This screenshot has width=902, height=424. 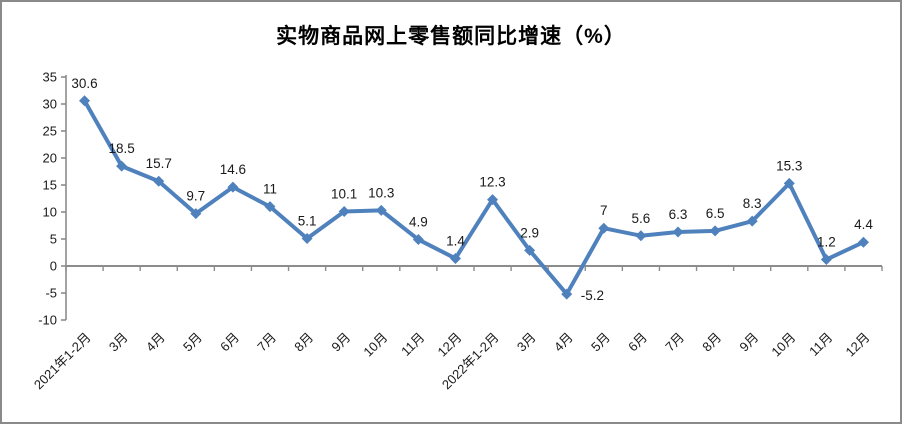 I want to click on data-label: 10.3, so click(x=381, y=192).